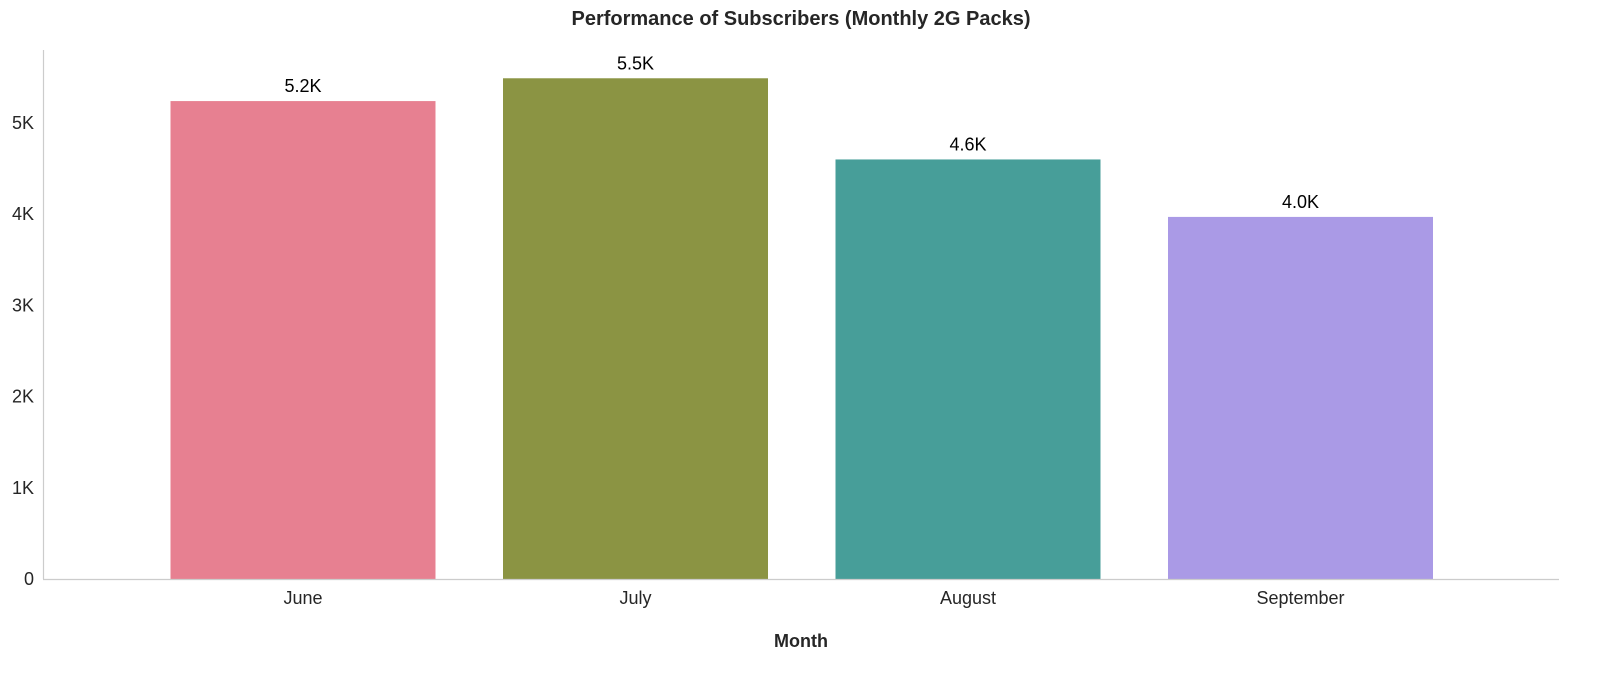 This screenshot has height=674, width=1603. Describe the element at coordinates (29, 579) in the screenshot. I see `y-tick-label: 0` at that location.